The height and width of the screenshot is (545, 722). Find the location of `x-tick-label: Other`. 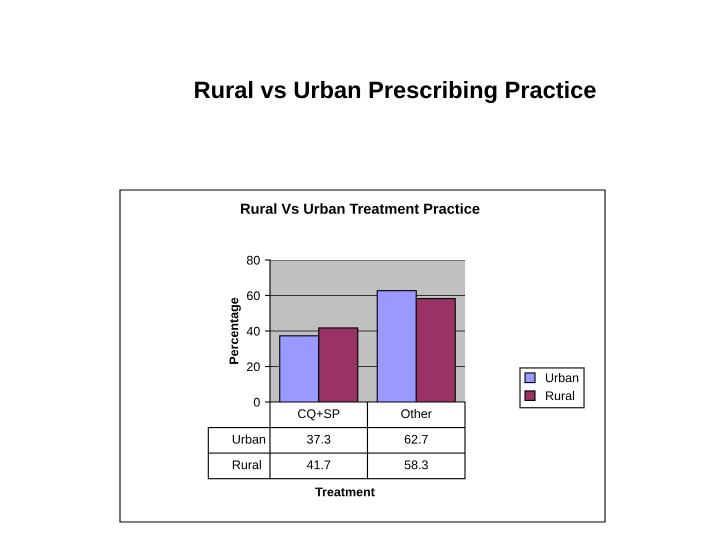

x-tick-label: Other is located at coordinates (416, 413).